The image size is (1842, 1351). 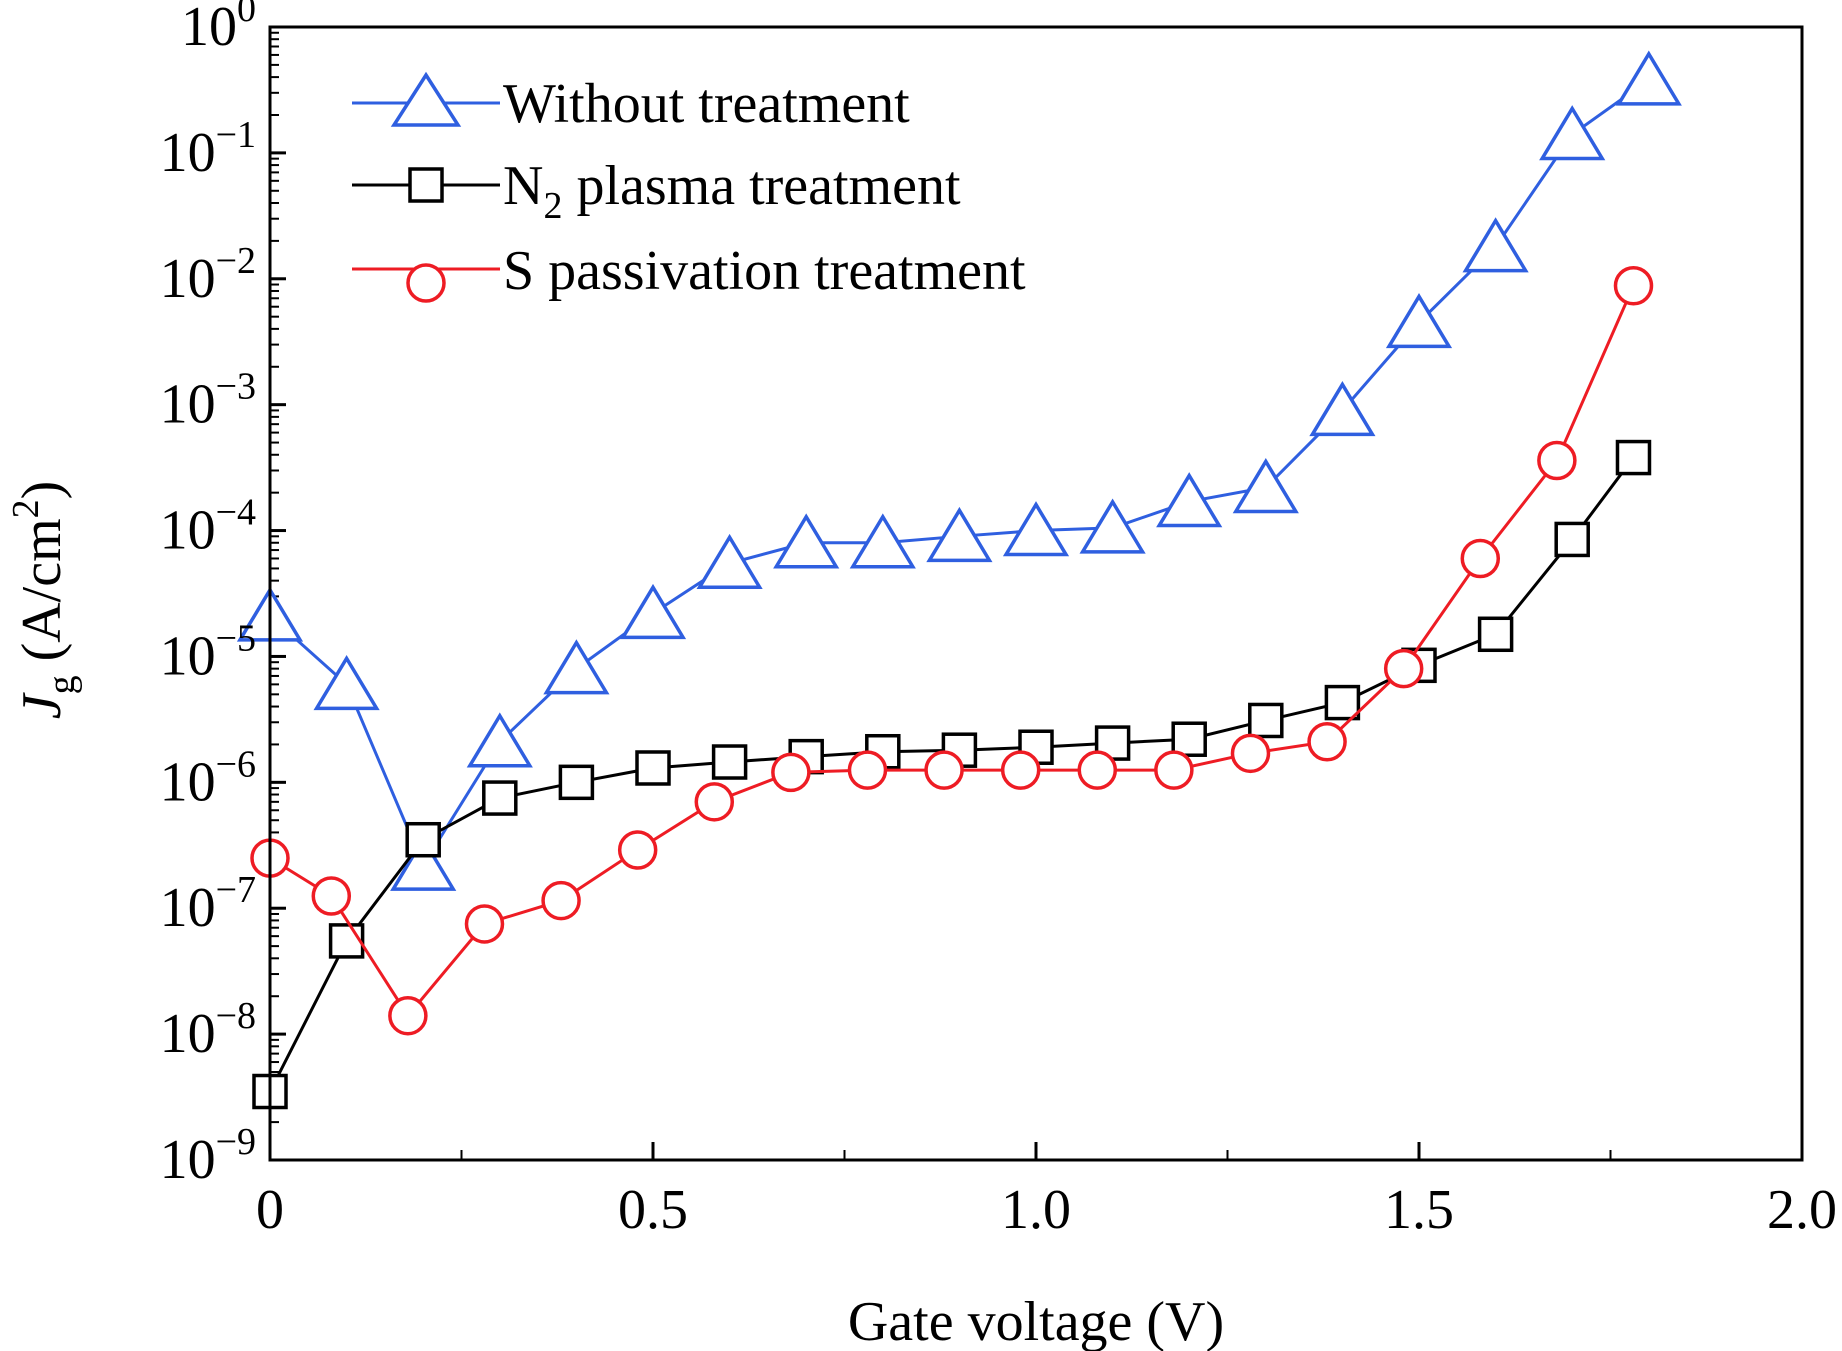 What do you see at coordinates (1036, 1210) in the screenshot?
I see `x-tick-label: 1.0` at bounding box center [1036, 1210].